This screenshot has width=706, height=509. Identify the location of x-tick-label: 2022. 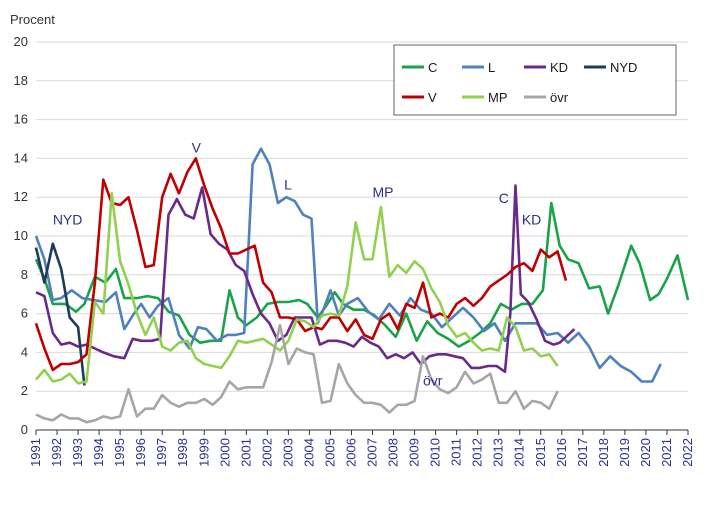
(687, 452).